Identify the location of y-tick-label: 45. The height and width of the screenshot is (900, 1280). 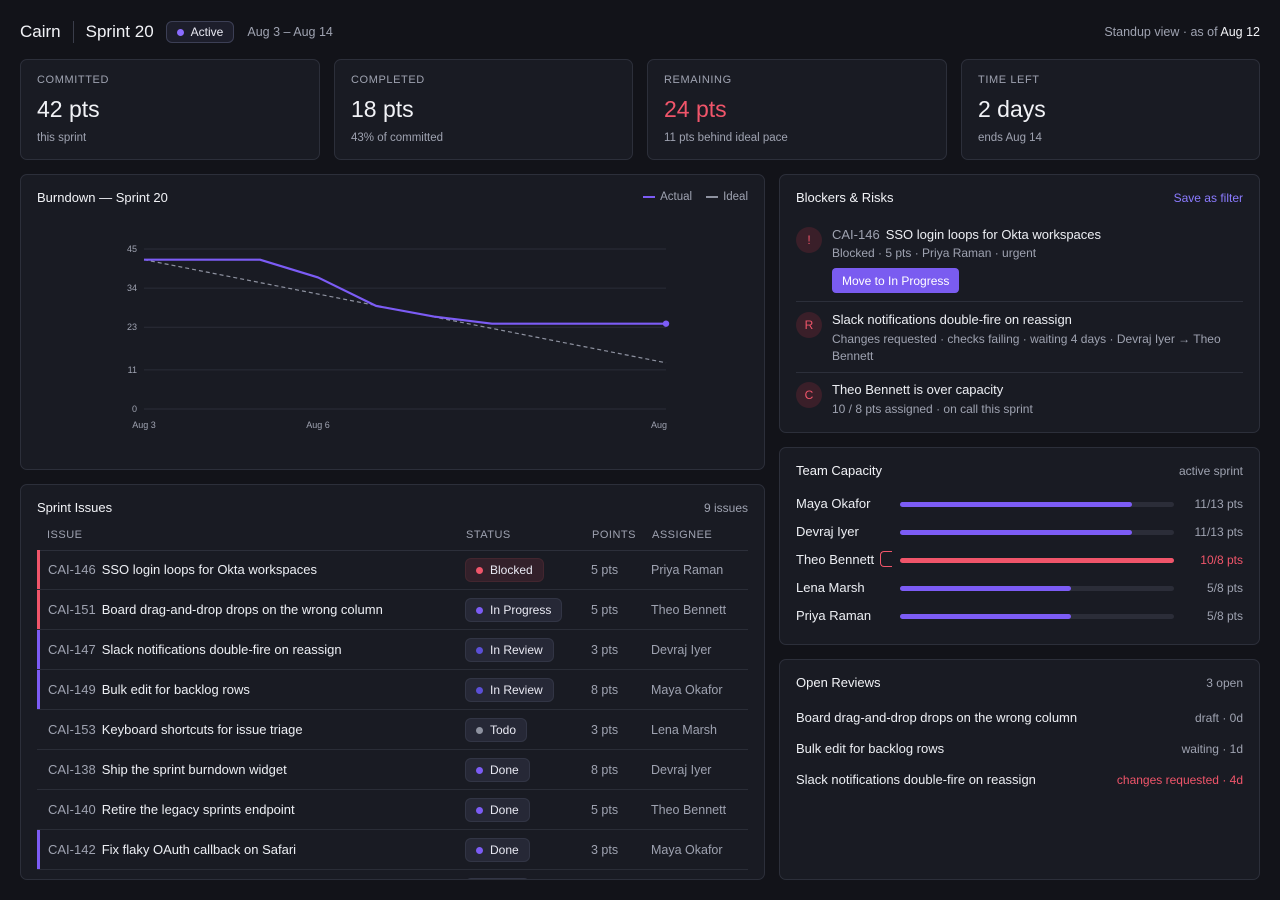
(132, 249).